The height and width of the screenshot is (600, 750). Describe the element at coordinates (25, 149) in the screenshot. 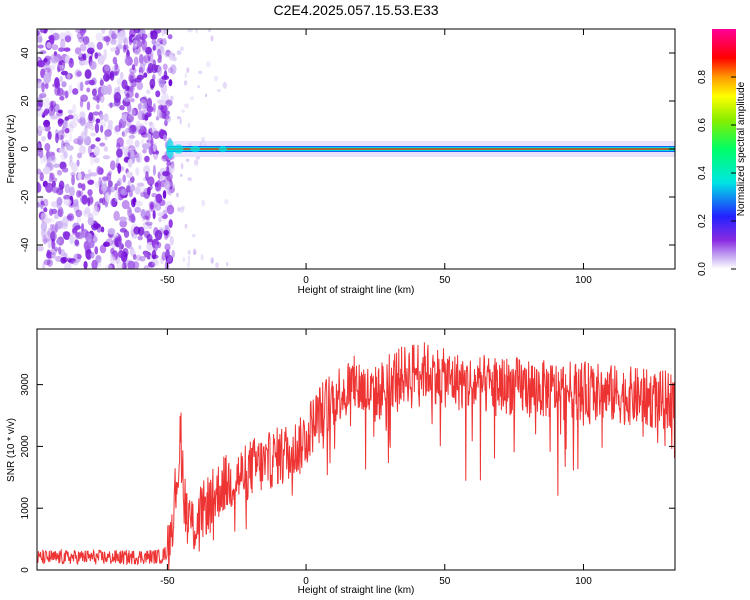

I see `spectrogram-ytick-label: 0` at that location.